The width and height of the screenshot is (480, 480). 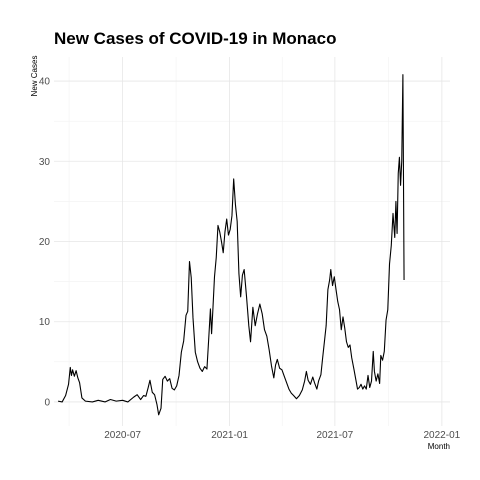 I want to click on y-tick-label: 10, so click(x=45, y=322).